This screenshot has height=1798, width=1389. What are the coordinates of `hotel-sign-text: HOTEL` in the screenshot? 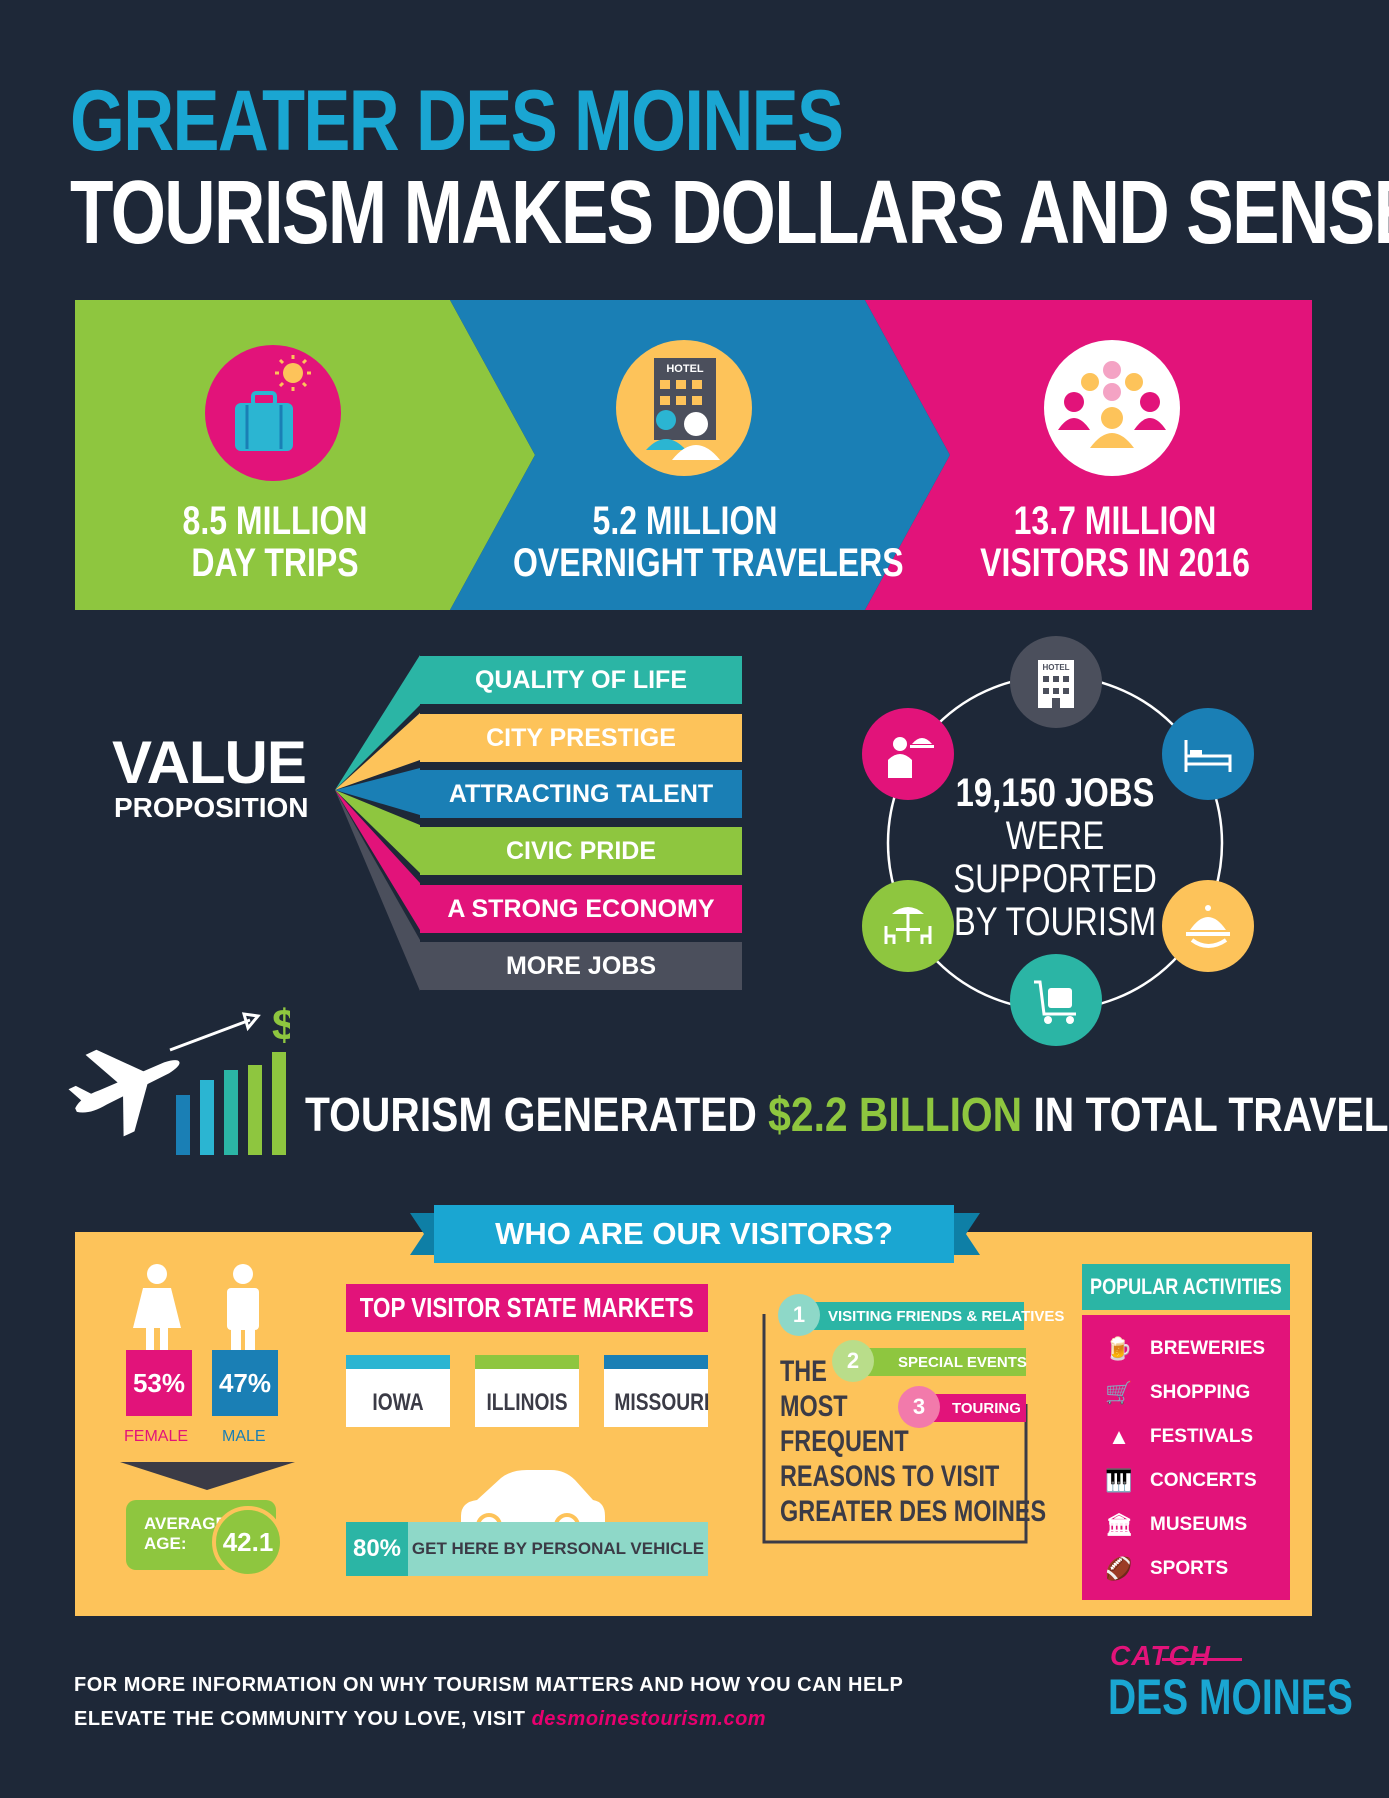 It's located at (685, 369).